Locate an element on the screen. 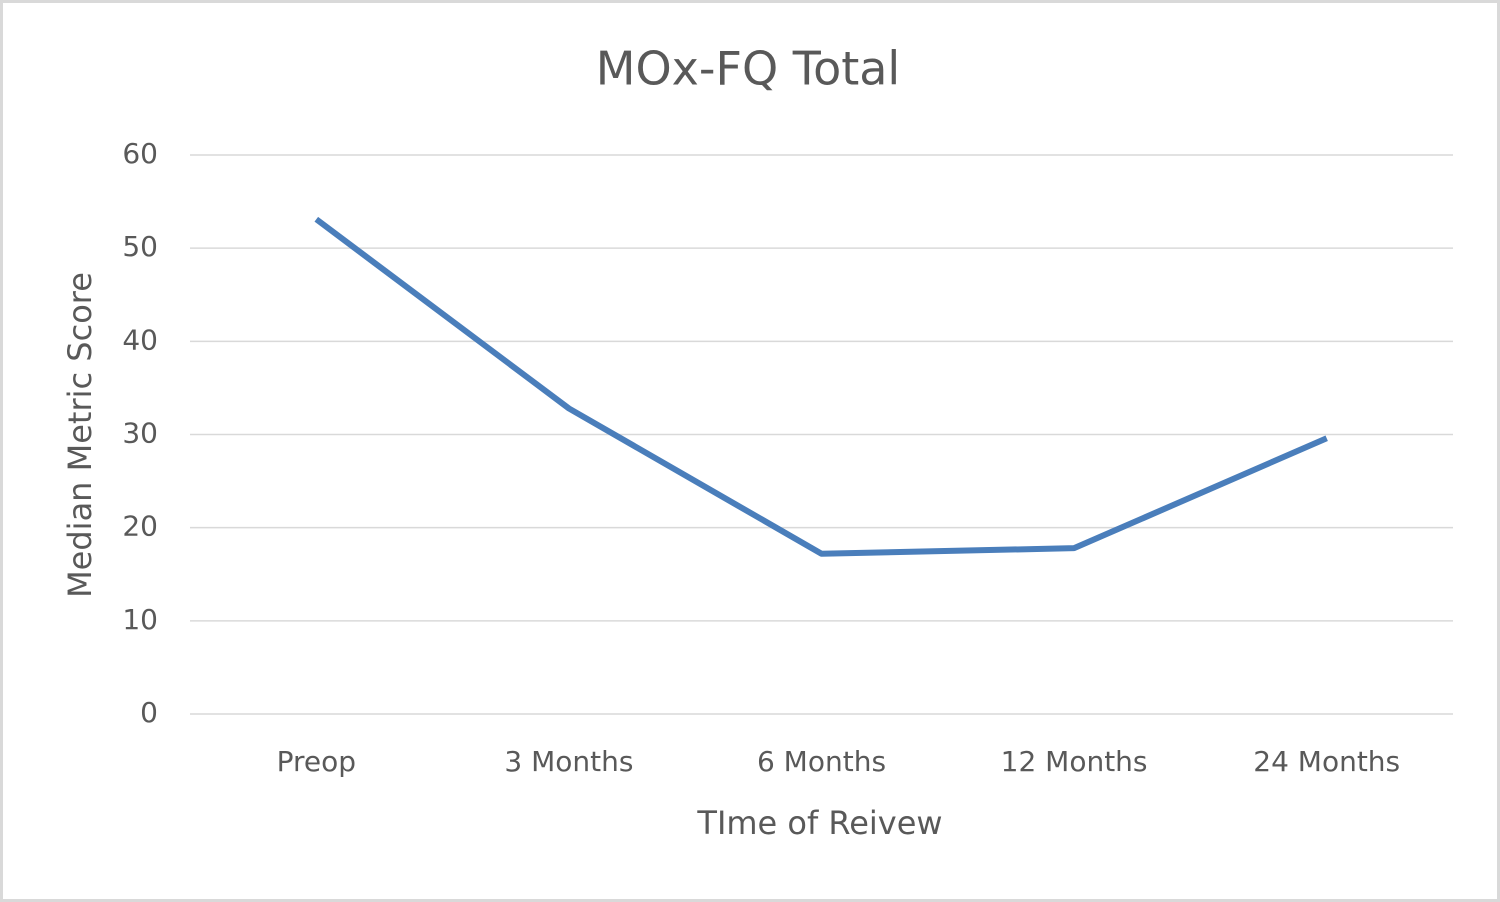 The image size is (1500, 902). y-tick-label: 0 is located at coordinates (149, 712).